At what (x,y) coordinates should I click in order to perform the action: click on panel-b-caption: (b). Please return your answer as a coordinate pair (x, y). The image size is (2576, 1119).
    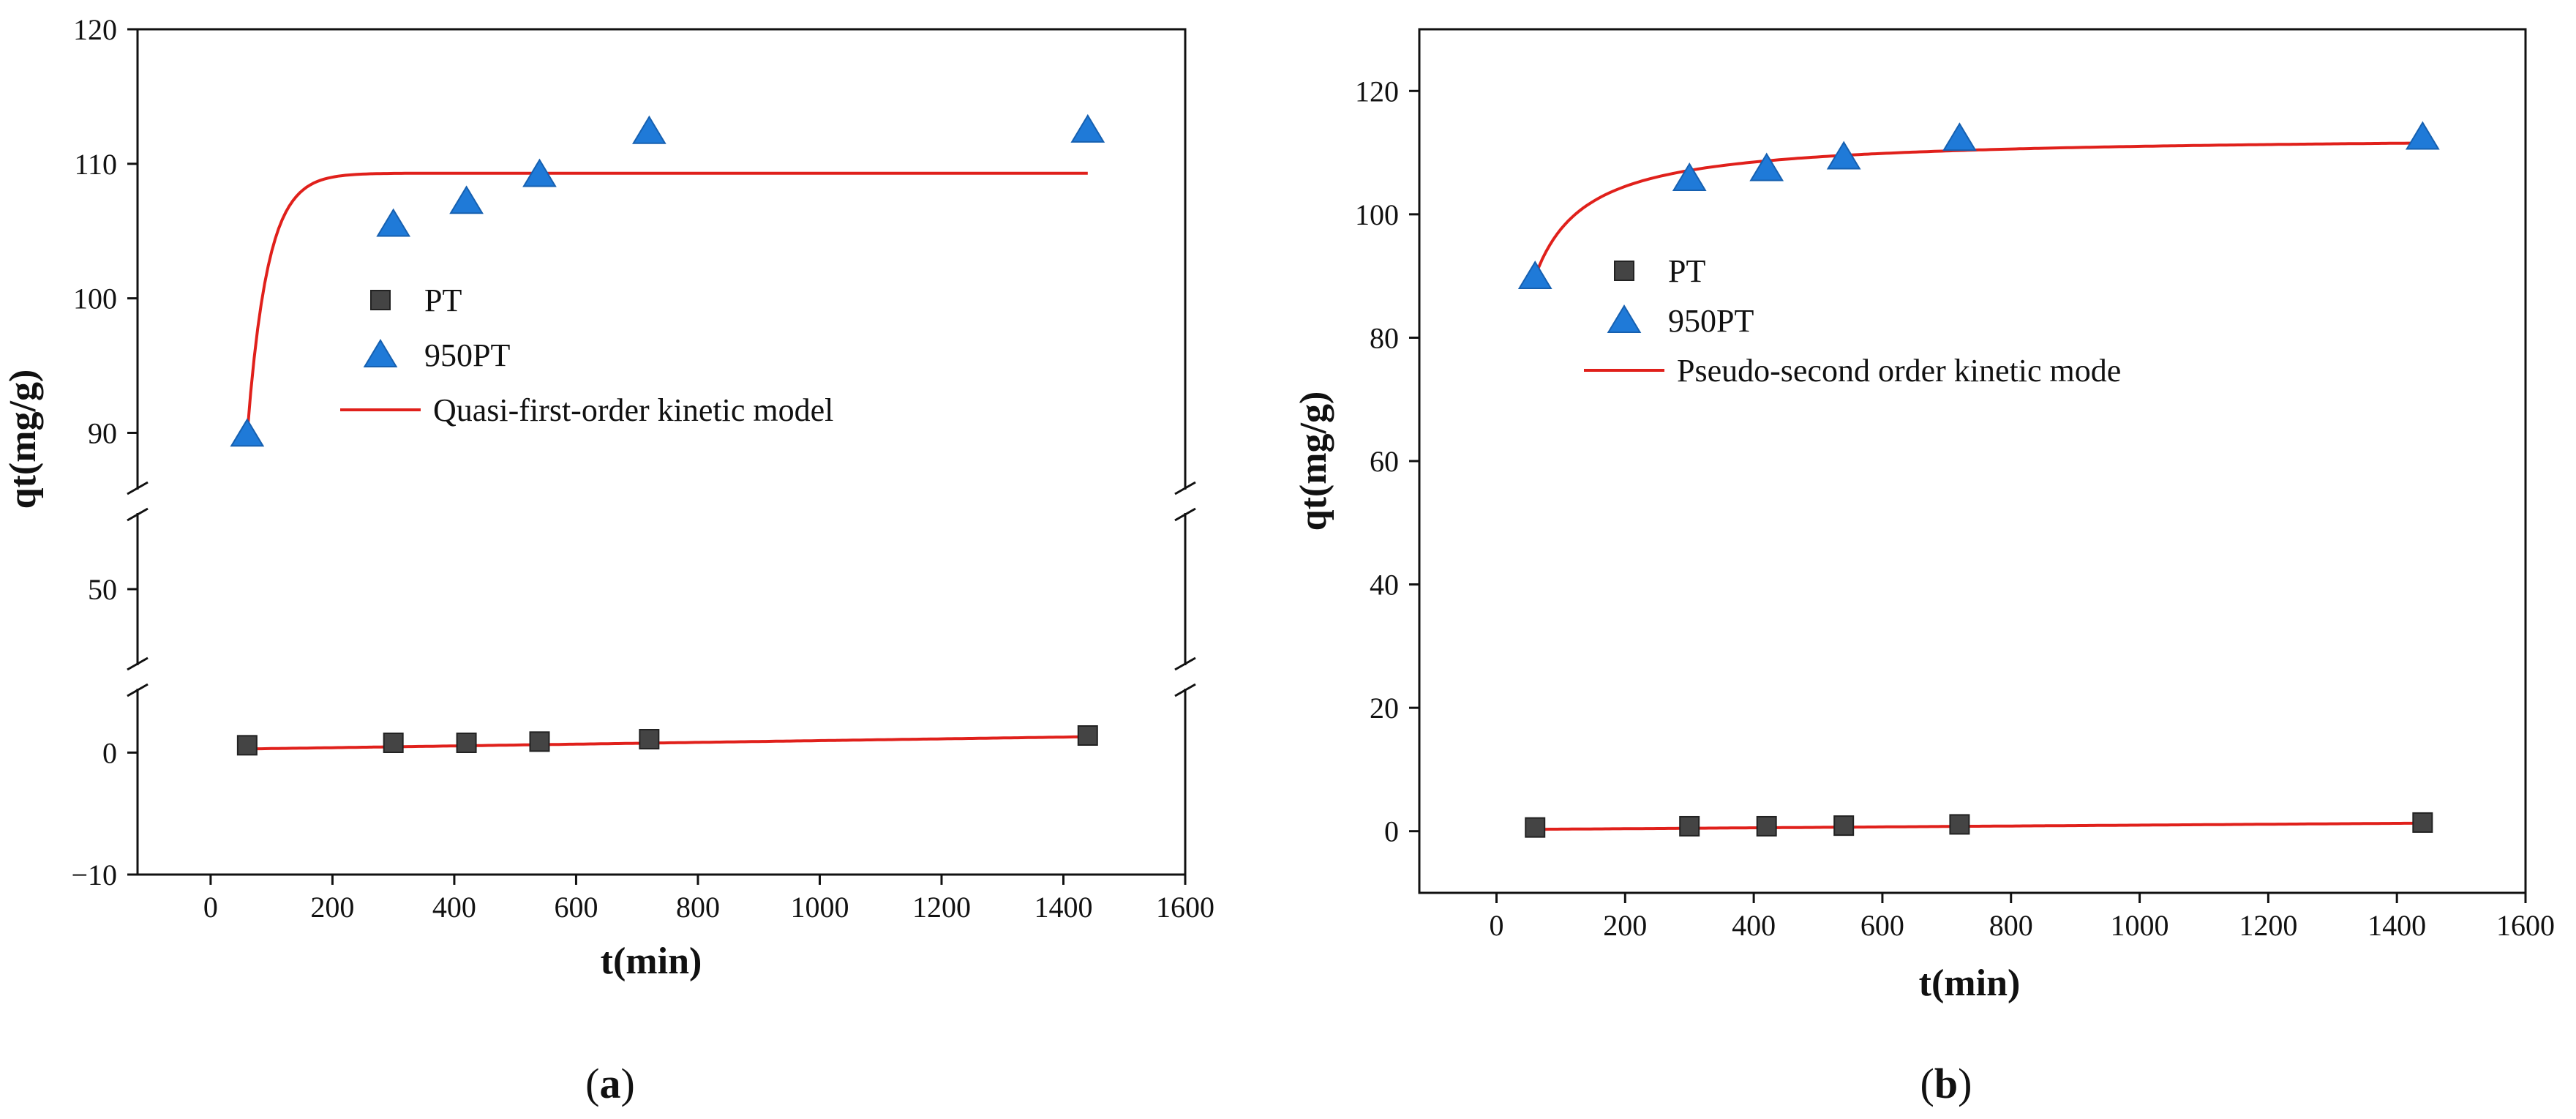
    Looking at the image, I should click on (1946, 1083).